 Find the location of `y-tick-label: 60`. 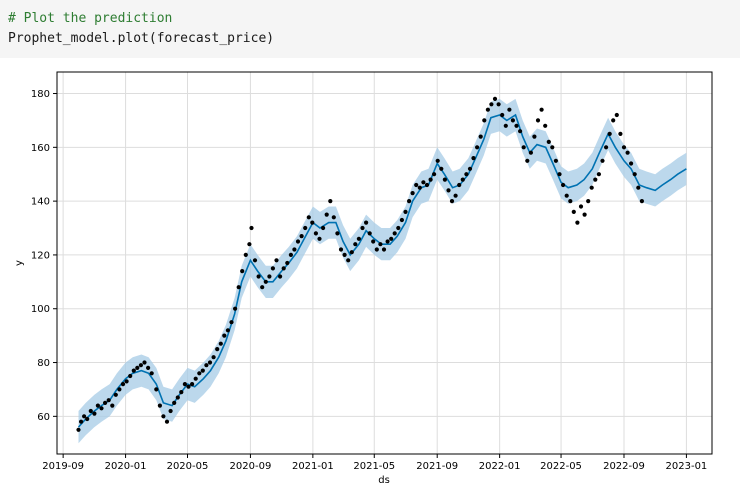

y-tick-label: 60 is located at coordinates (43, 417).